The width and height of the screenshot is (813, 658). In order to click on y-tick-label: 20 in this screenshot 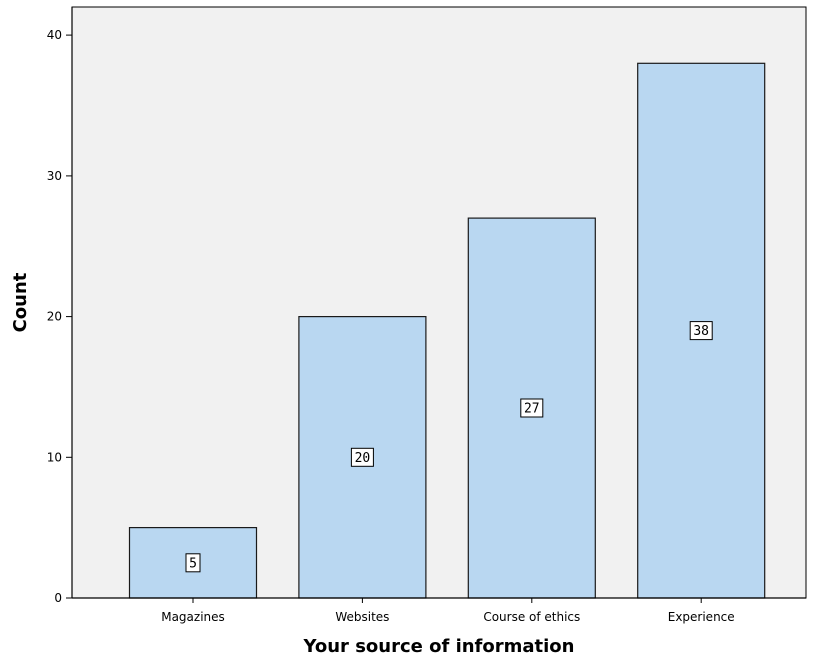, I will do `click(54, 317)`.